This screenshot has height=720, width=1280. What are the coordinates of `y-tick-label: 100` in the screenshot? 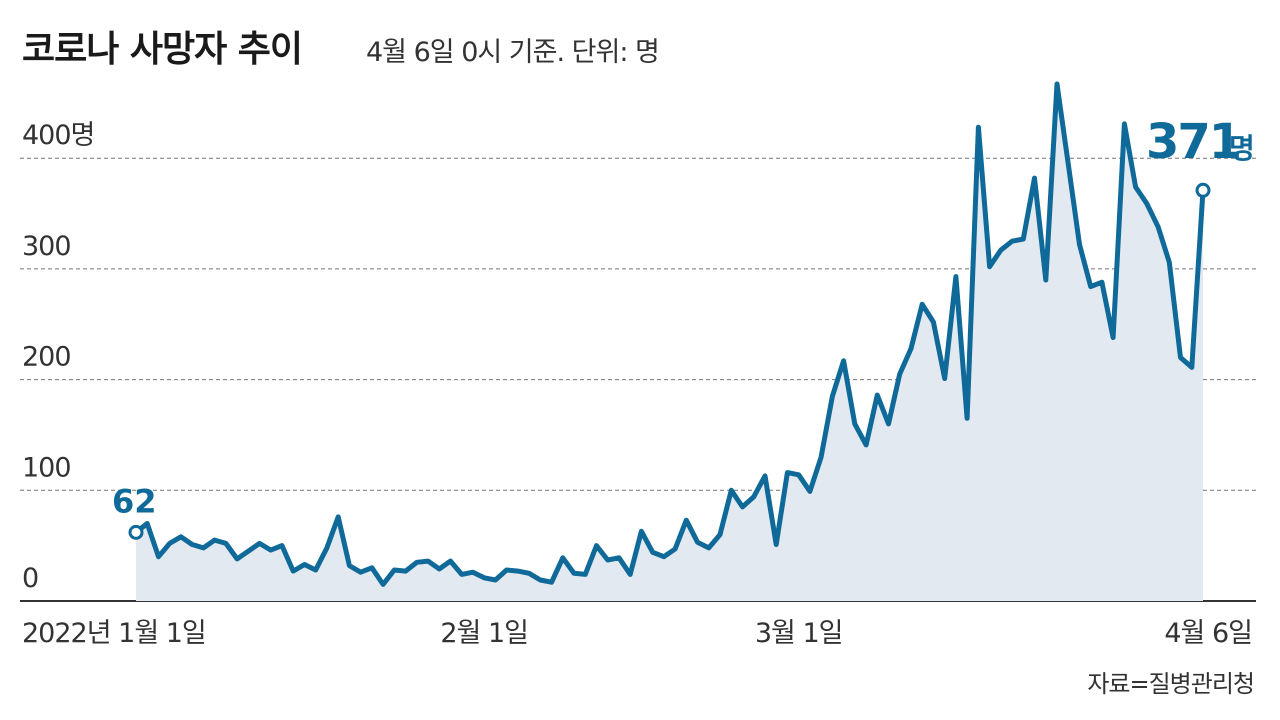 It's located at (46, 467).